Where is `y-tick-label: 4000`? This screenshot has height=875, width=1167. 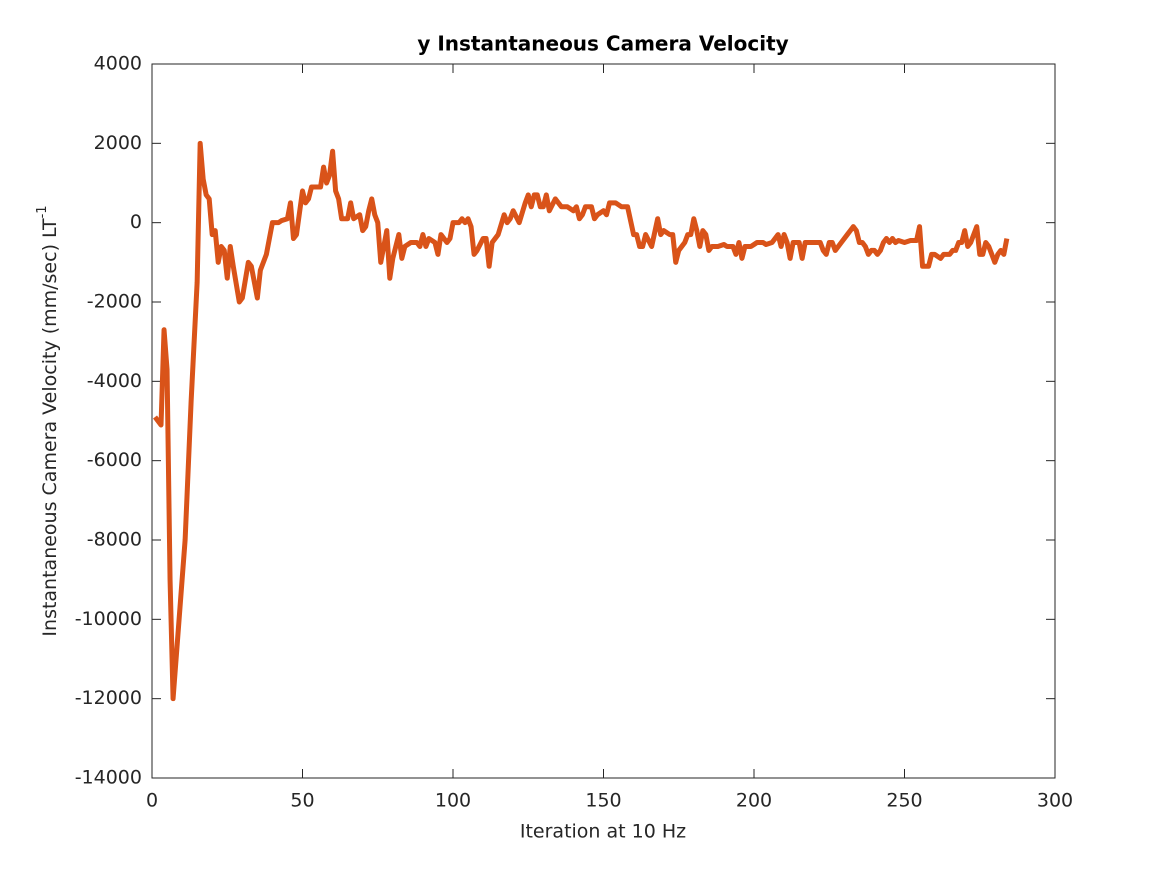
y-tick-label: 4000 is located at coordinates (118, 64).